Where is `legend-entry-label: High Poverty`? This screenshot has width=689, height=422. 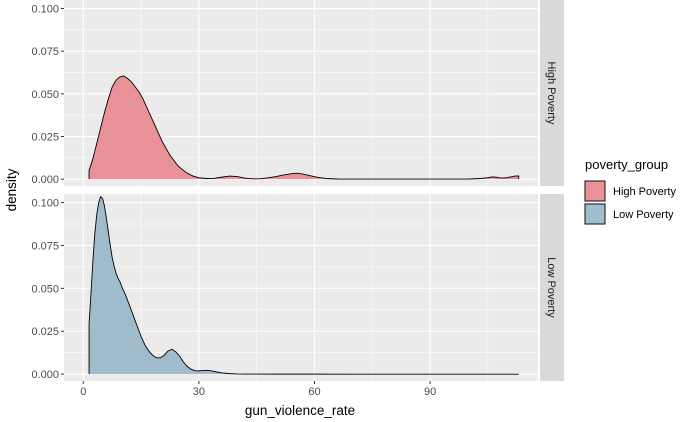 legend-entry-label: High Poverty is located at coordinates (644, 192).